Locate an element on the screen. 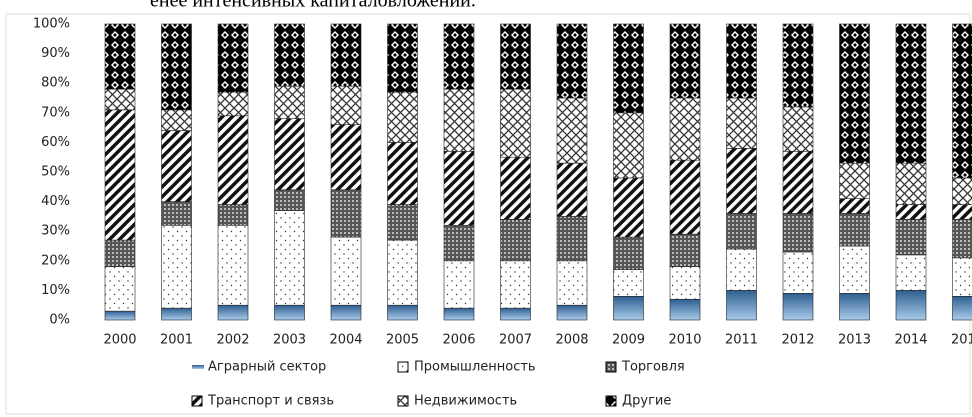 This screenshot has width=972, height=417. x-tick-label: 2009 is located at coordinates (628, 340).